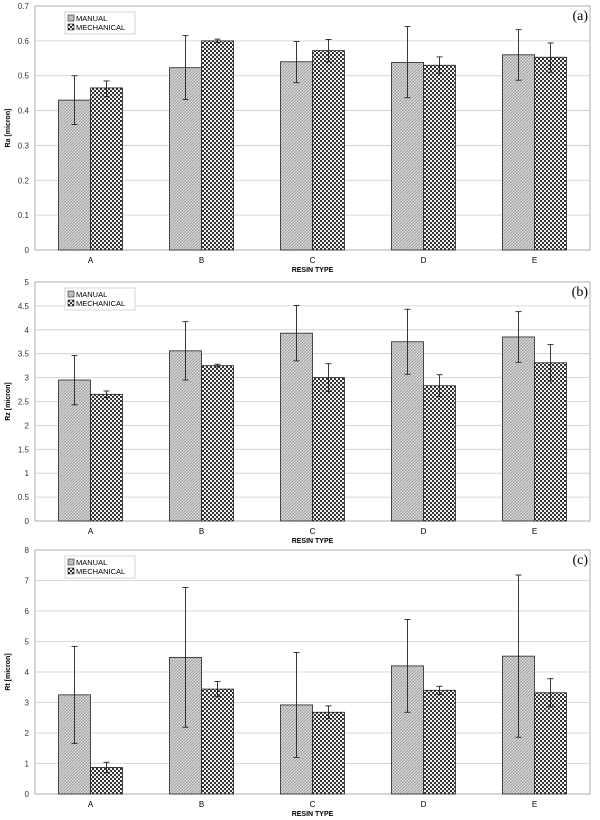 The image size is (600, 820). I want to click on y-axis-label: Rt [micron], so click(8, 671).